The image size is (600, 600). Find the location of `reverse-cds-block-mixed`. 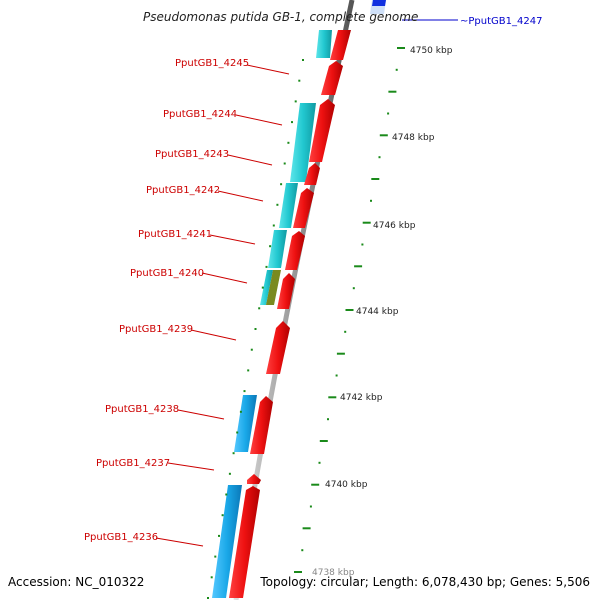

reverse-cds-block-mixed is located at coordinates (273, 287).